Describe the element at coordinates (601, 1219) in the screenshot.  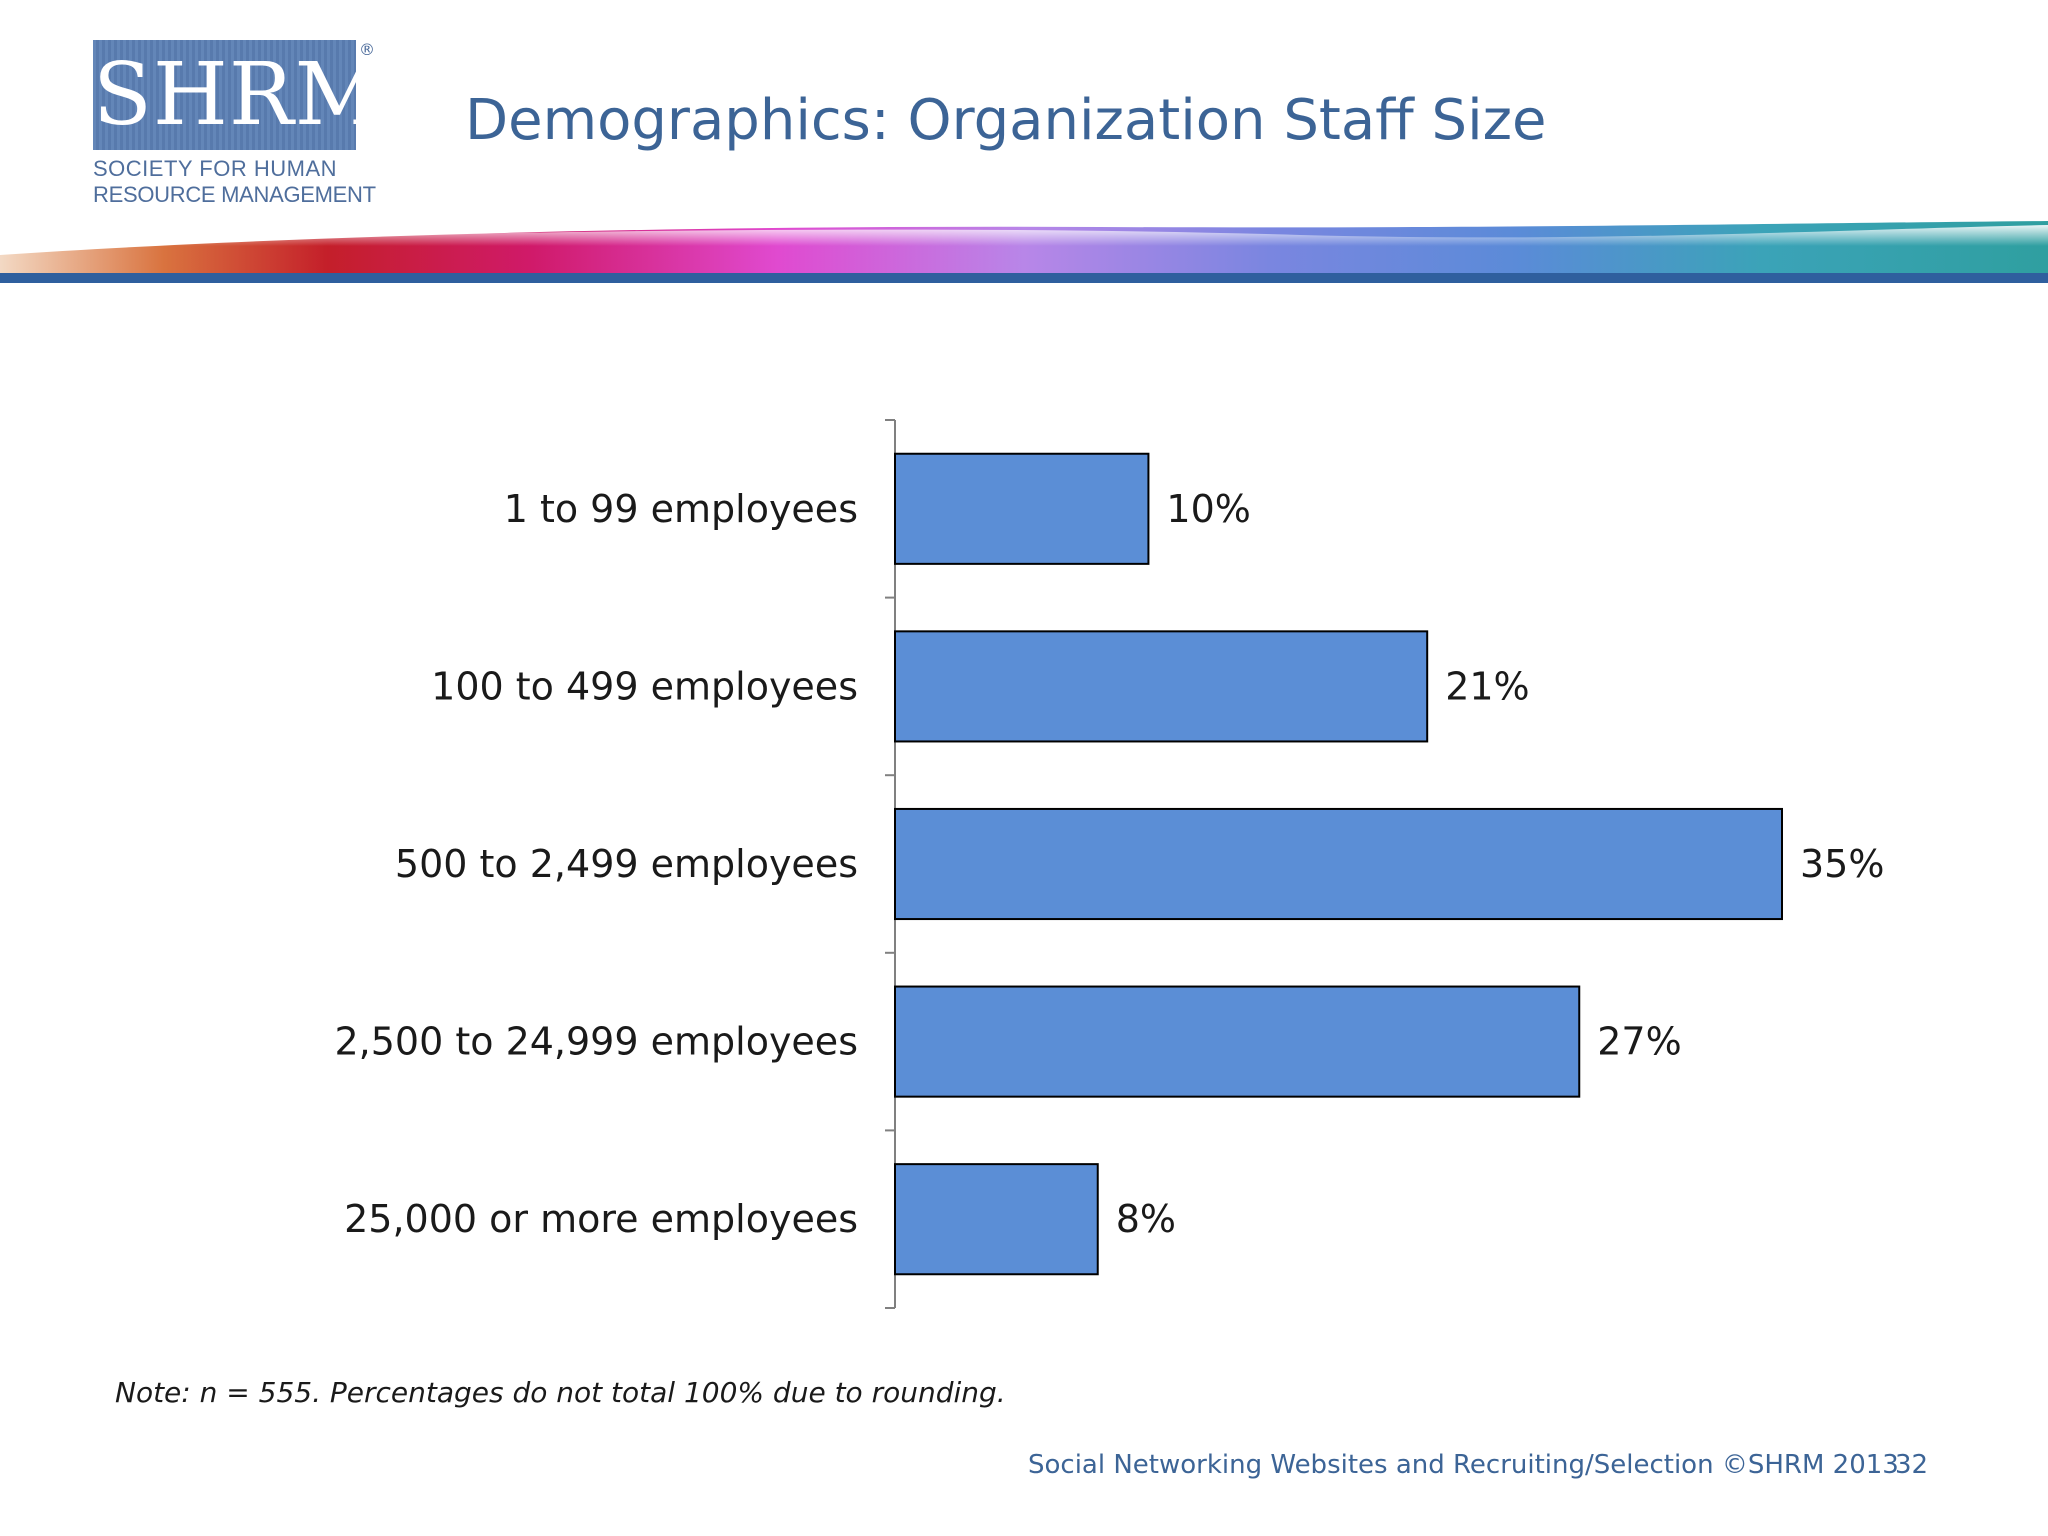
I see `category-label: 25,000 or more employees` at that location.